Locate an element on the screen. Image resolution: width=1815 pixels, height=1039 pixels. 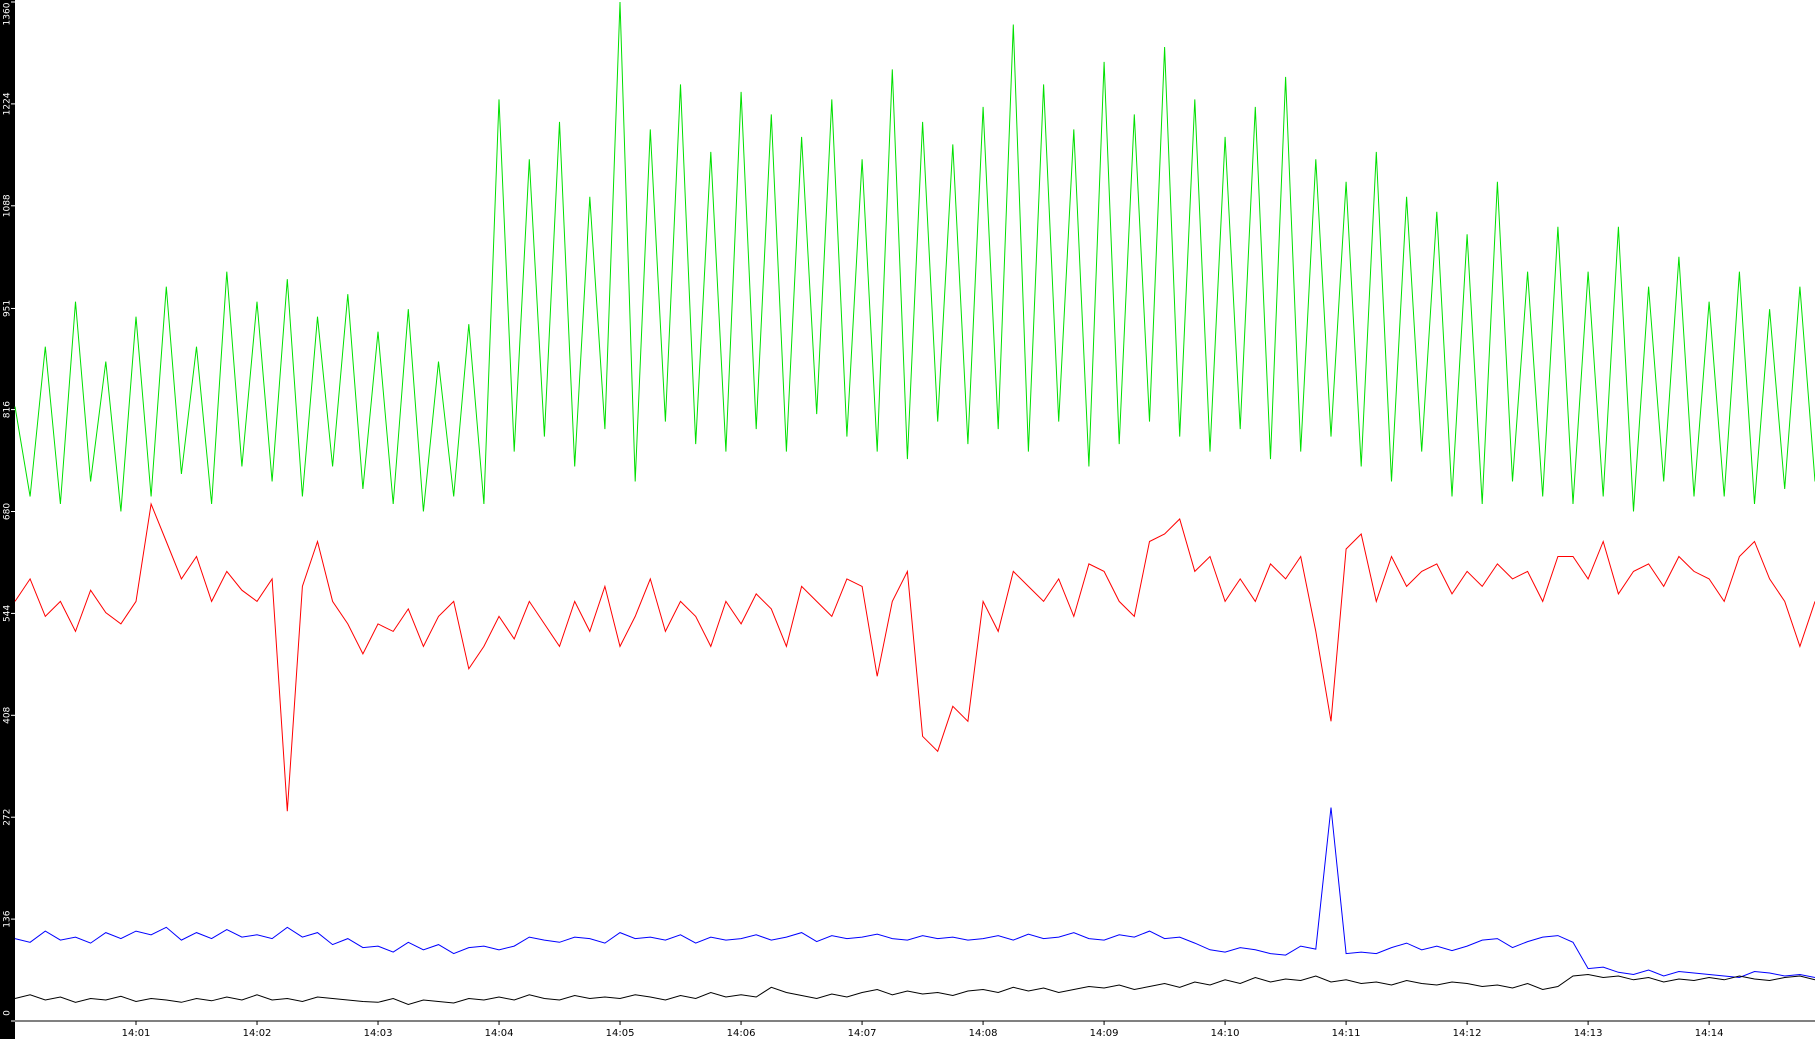
x-tick-label: 14:13 is located at coordinates (1588, 1033).